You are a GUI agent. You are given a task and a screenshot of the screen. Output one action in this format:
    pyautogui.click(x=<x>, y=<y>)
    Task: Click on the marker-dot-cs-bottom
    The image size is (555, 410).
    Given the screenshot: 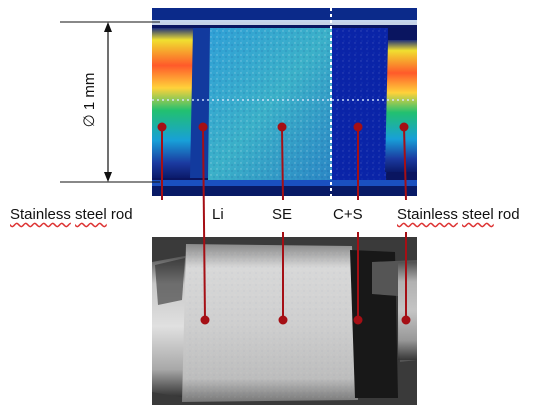 What is the action you would take?
    pyautogui.click(x=358, y=320)
    